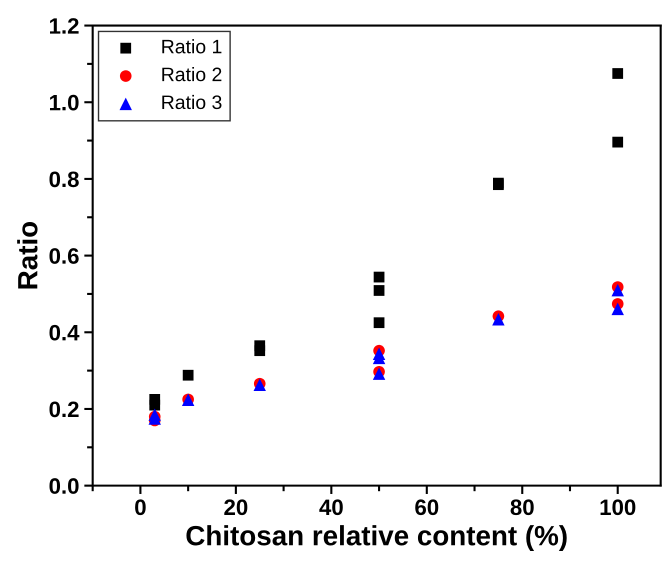 The width and height of the screenshot is (662, 568). Describe the element at coordinates (64, 409) in the screenshot. I see `y-tick-label: 0.2` at that location.